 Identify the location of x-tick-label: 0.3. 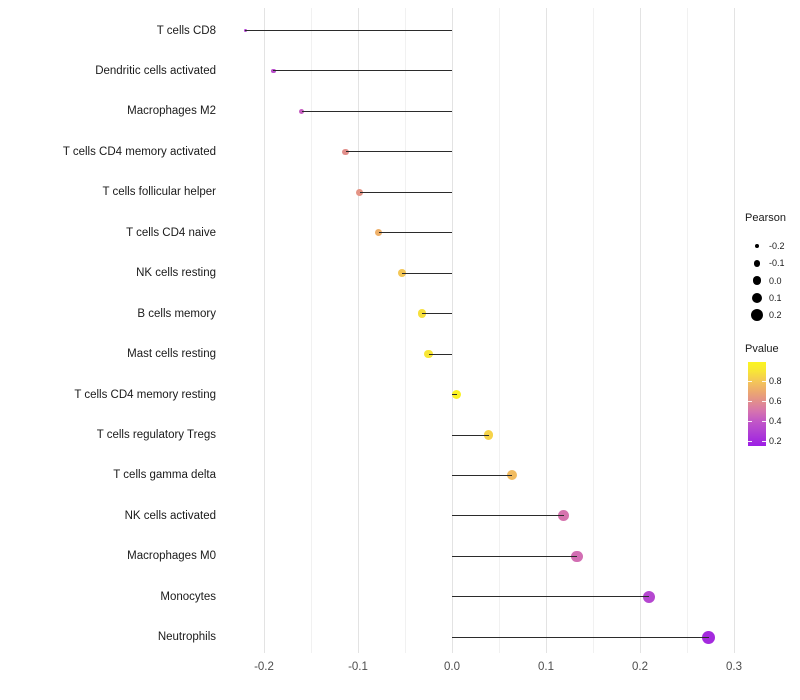
(734, 667).